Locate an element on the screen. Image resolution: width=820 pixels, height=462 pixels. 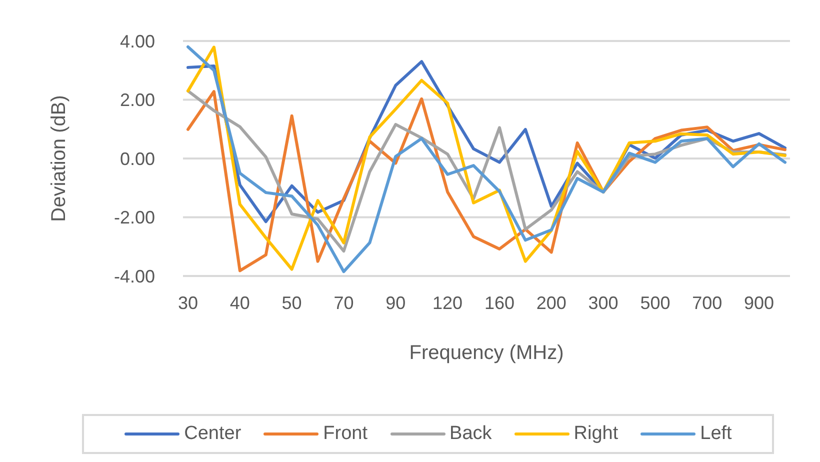
y-tick-label: 0.00 is located at coordinates (137, 158).